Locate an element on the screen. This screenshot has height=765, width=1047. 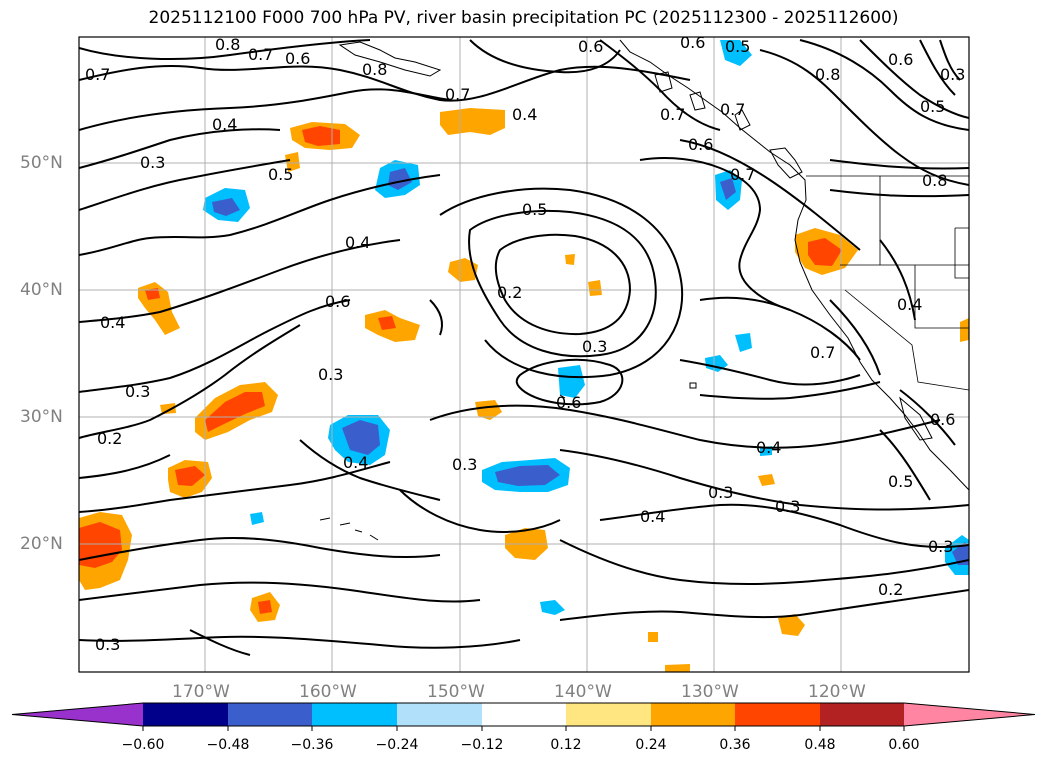
colorbar-tick-label: 0.36 is located at coordinates (735, 745).